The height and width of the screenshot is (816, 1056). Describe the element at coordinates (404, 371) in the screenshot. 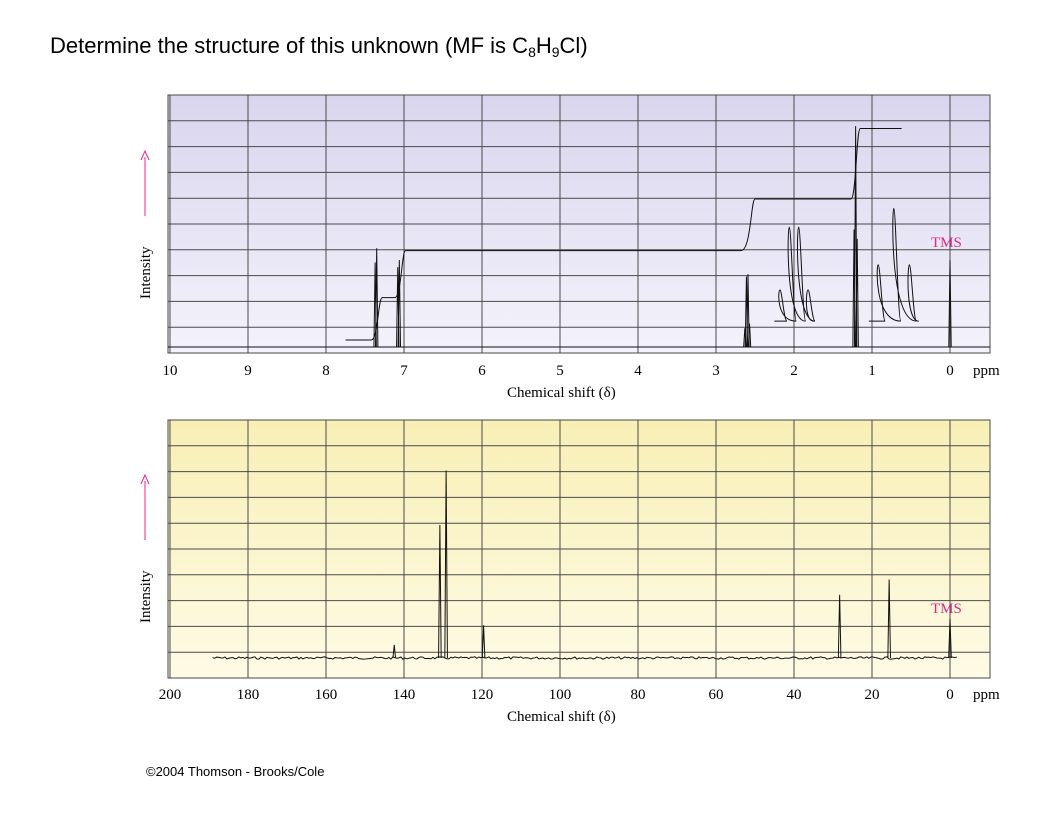

I see `h-tick-label: 7` at that location.